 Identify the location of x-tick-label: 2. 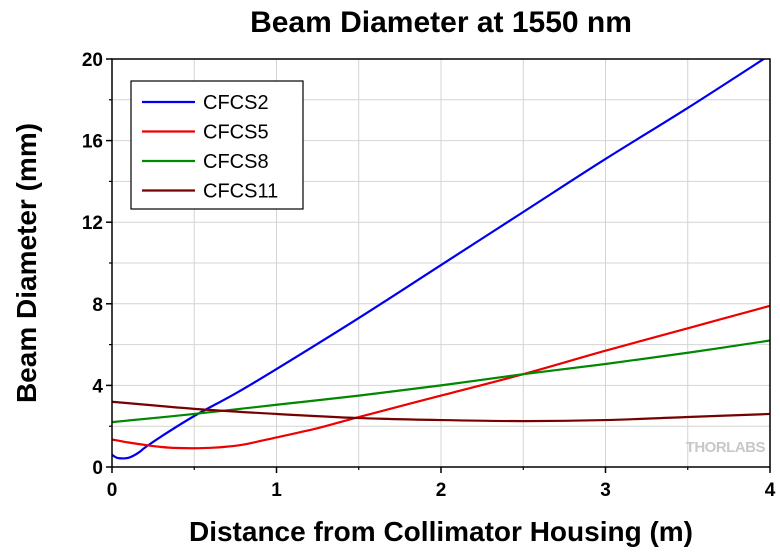
(441, 490).